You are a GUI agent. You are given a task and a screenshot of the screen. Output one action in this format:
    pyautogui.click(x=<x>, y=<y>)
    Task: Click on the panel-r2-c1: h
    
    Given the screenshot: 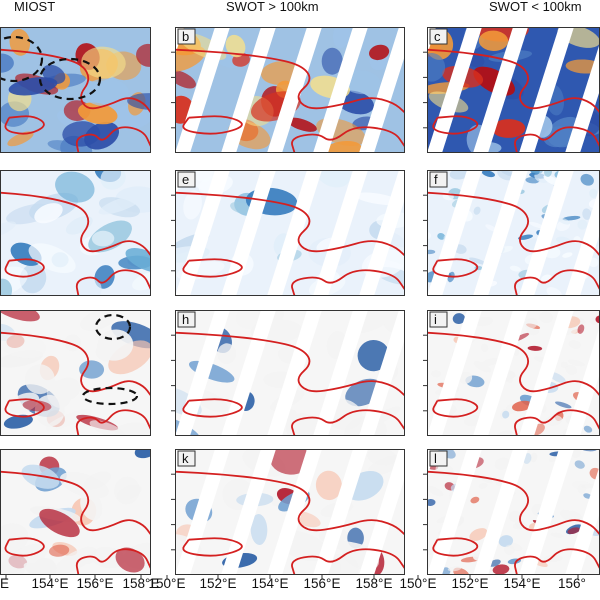 What is the action you would take?
    pyautogui.click(x=288, y=373)
    